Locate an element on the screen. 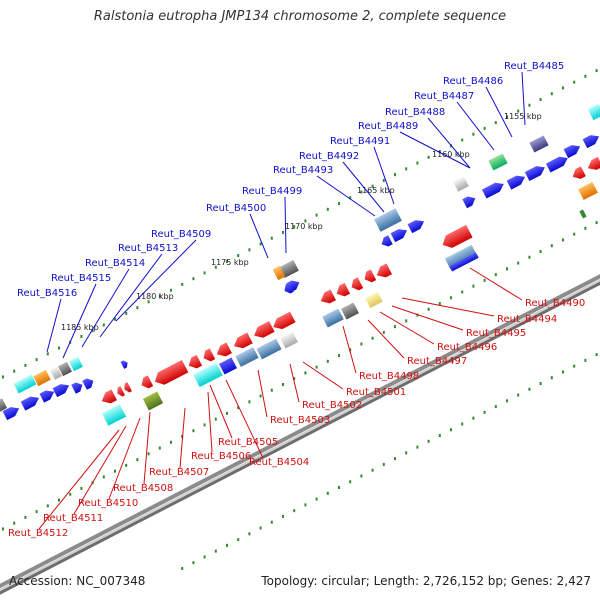 This screenshot has width=600, height=600. forward-gene-label: Reut_B4485 is located at coordinates (534, 66).